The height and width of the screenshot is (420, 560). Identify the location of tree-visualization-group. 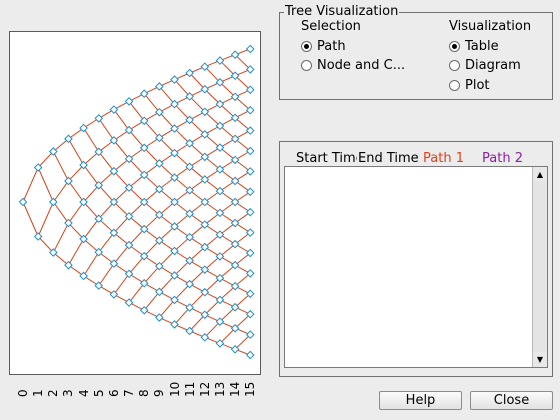
(416, 56).